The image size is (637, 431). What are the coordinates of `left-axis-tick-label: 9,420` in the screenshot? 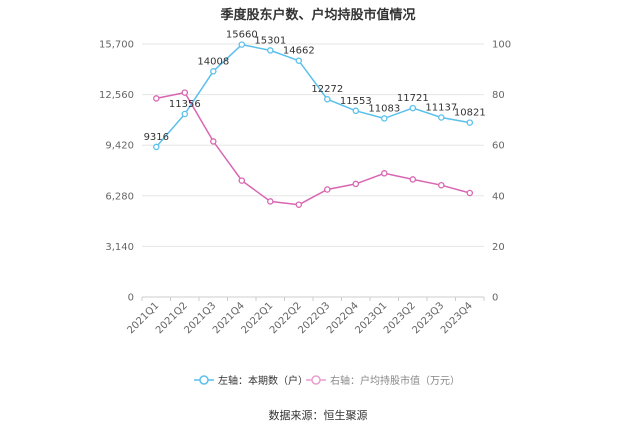 It's located at (119, 146).